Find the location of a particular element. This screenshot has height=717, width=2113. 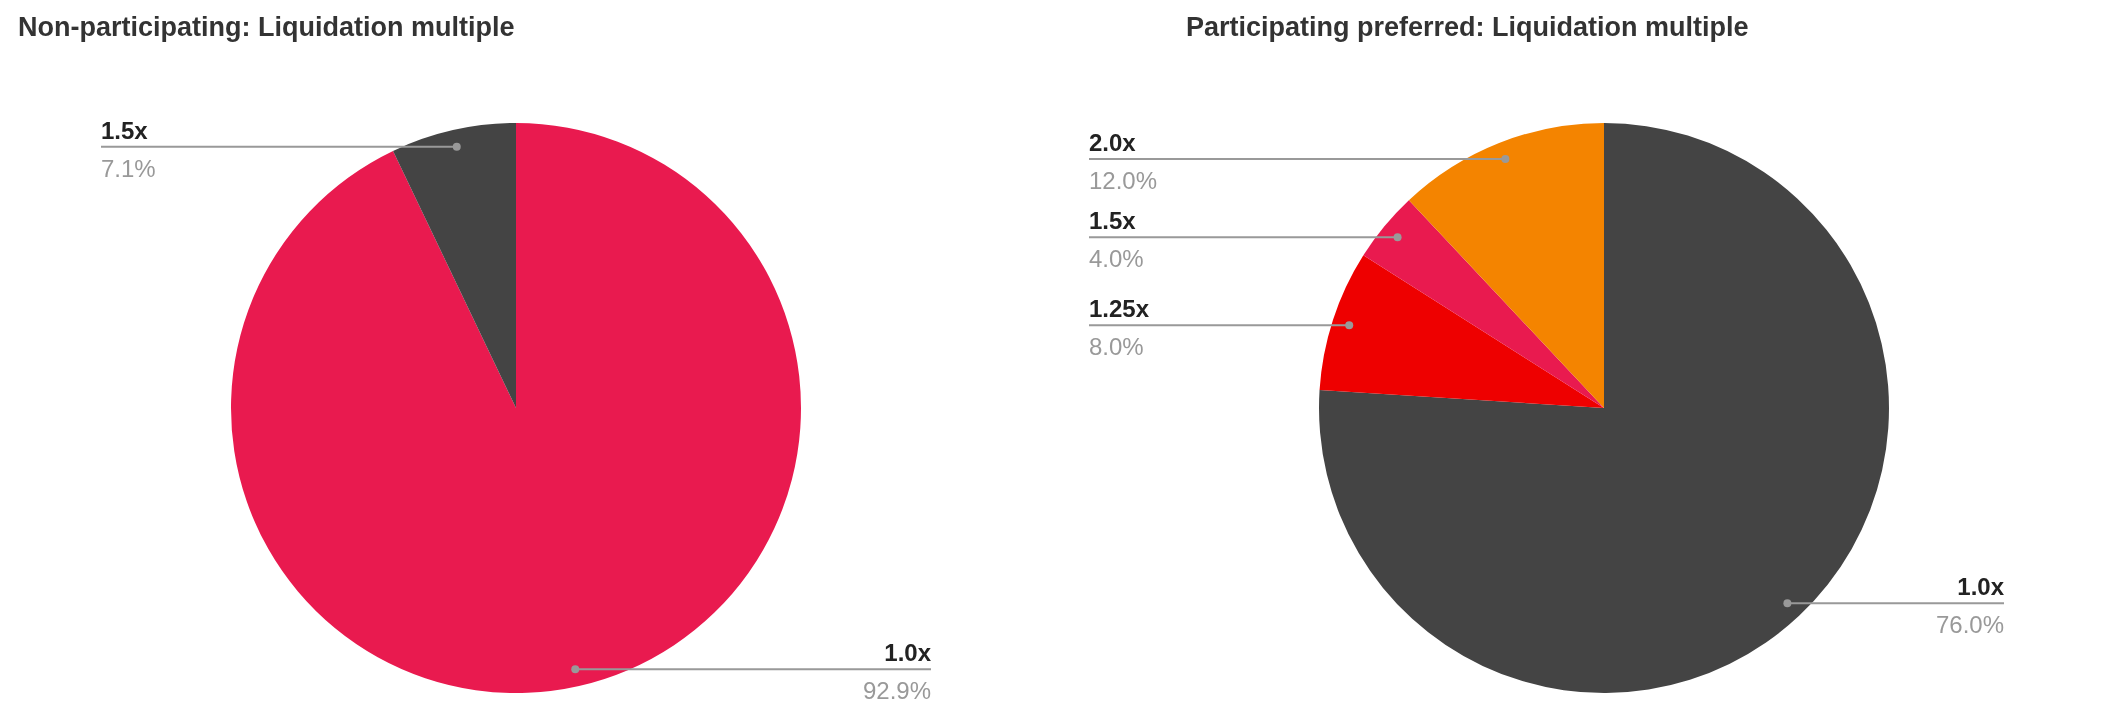

slice-label: 2.0x is located at coordinates (1113, 142).